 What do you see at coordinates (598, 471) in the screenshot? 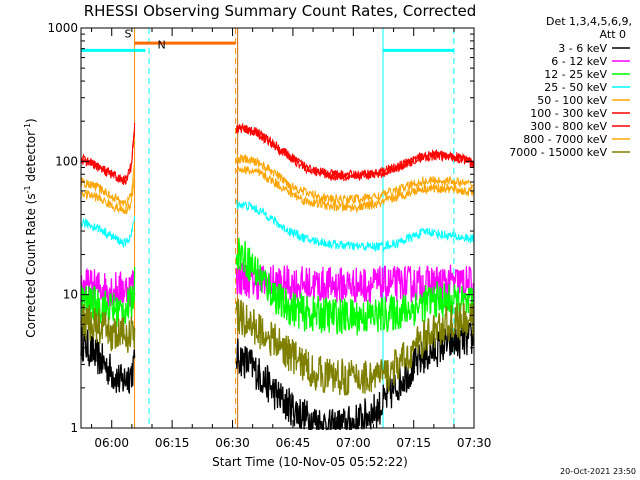
I see `print-timestamp: 20-Oct-2021 23:50` at bounding box center [598, 471].